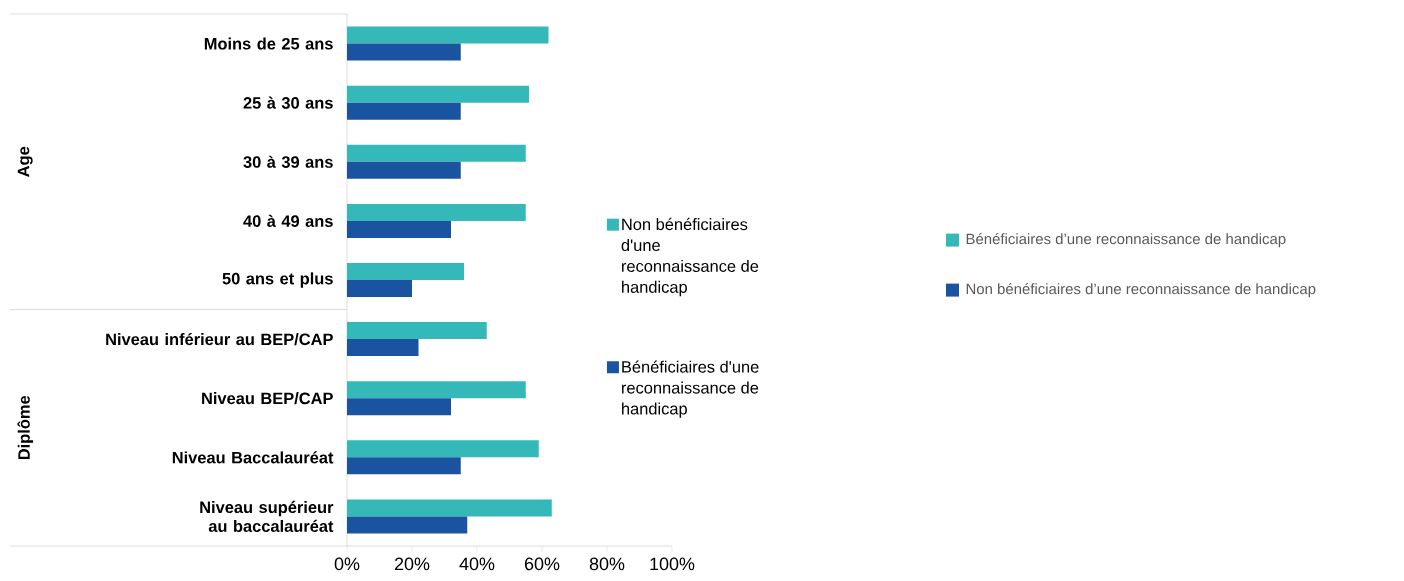 Image resolution: width=1404 pixels, height=581 pixels. I want to click on y-tick-label: Moins de 25 ans, so click(268, 43).